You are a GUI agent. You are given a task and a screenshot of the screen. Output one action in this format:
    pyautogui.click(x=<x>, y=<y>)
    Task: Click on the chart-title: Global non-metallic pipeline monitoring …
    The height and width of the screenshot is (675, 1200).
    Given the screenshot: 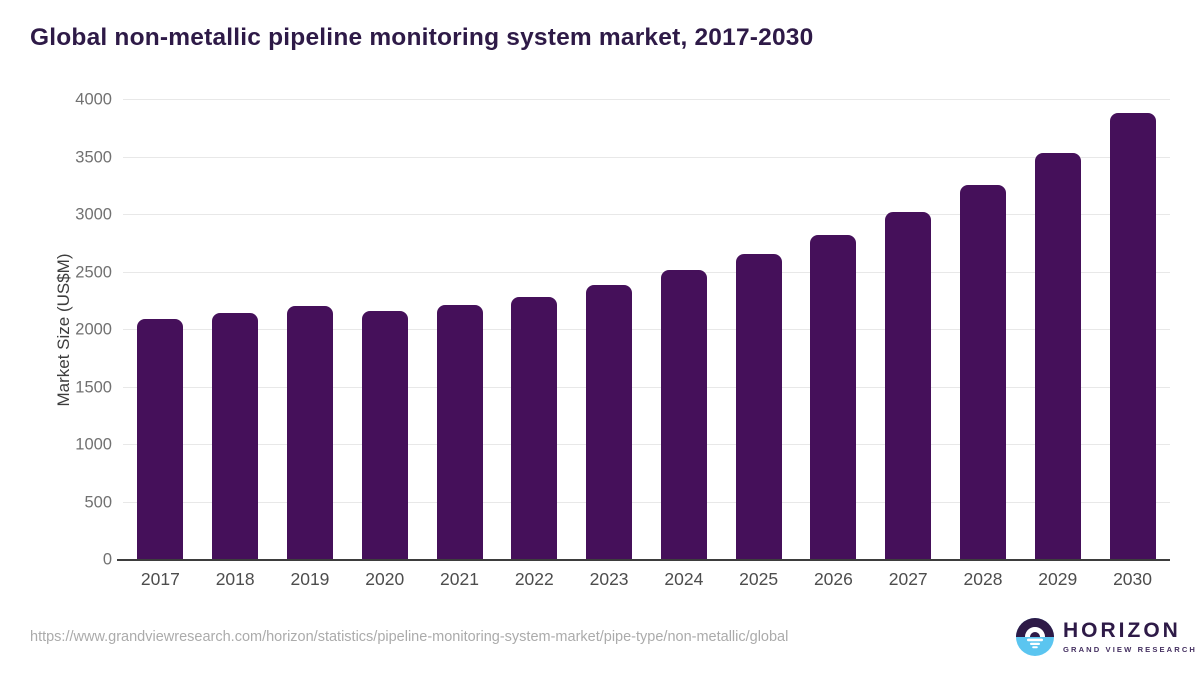 What is the action you would take?
    pyautogui.click(x=422, y=37)
    